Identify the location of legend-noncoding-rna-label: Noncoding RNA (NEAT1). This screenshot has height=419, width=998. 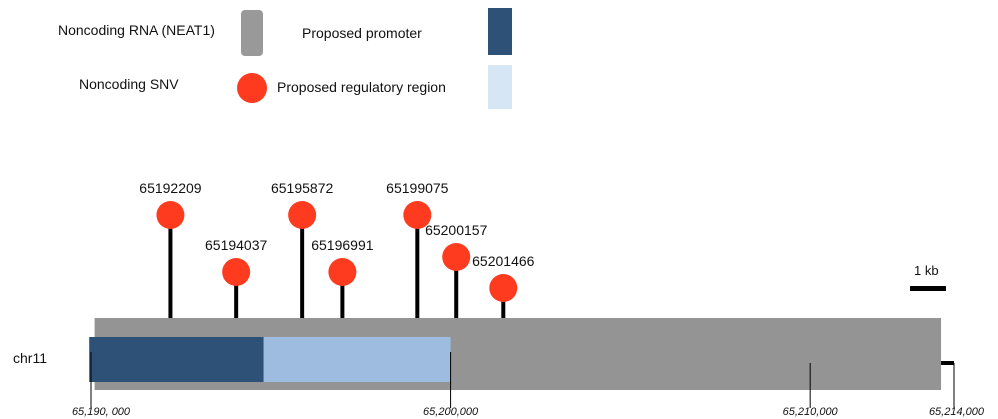
(136, 30).